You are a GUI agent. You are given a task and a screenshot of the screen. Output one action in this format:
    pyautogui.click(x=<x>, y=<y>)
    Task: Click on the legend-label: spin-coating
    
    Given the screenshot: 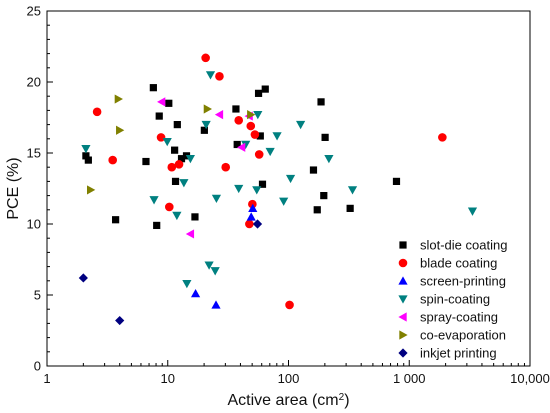 What is the action you would take?
    pyautogui.click(x=455, y=299)
    